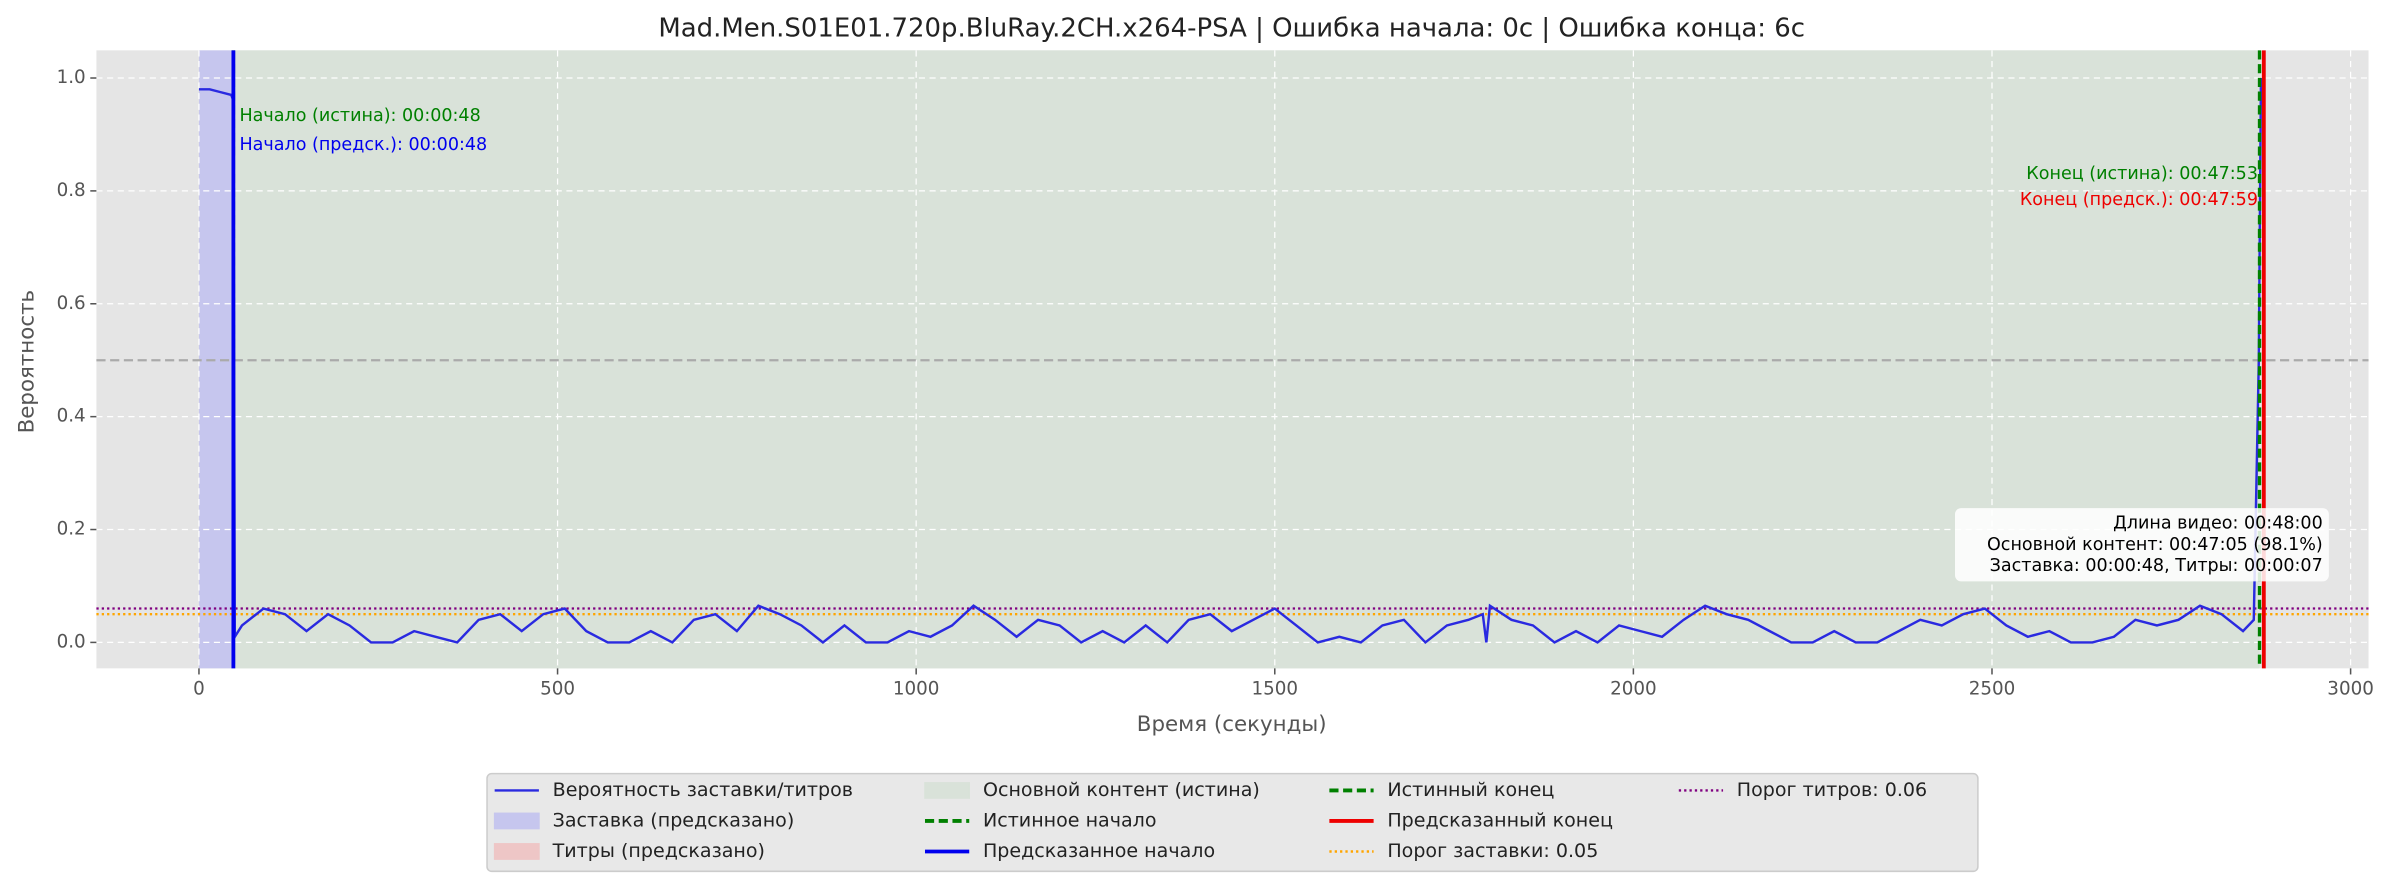 The width and height of the screenshot is (2381, 882). Describe the element at coordinates (1121, 790) in the screenshot. I see `legend-label: Основной контент (истина)` at that location.